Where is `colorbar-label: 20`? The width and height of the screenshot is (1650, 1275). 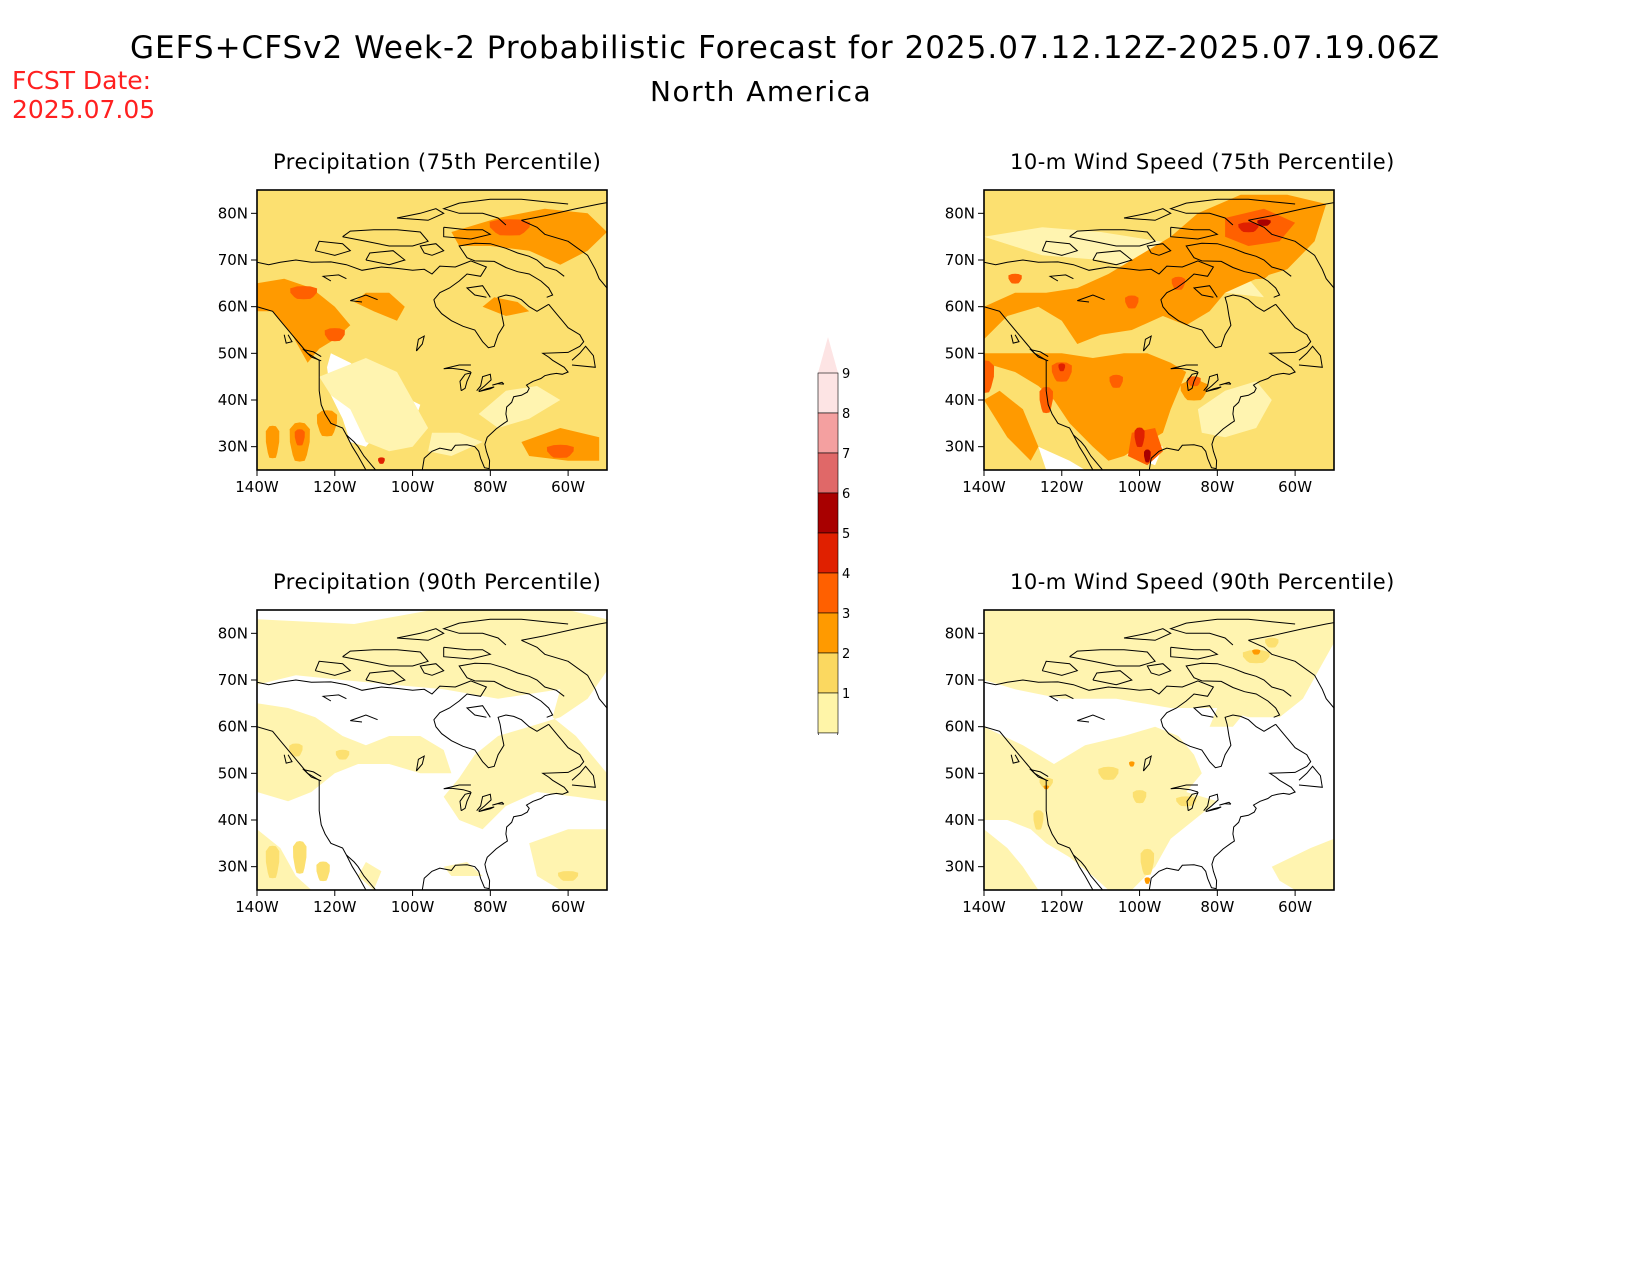
colorbar-label: 20 is located at coordinates (846, 654).